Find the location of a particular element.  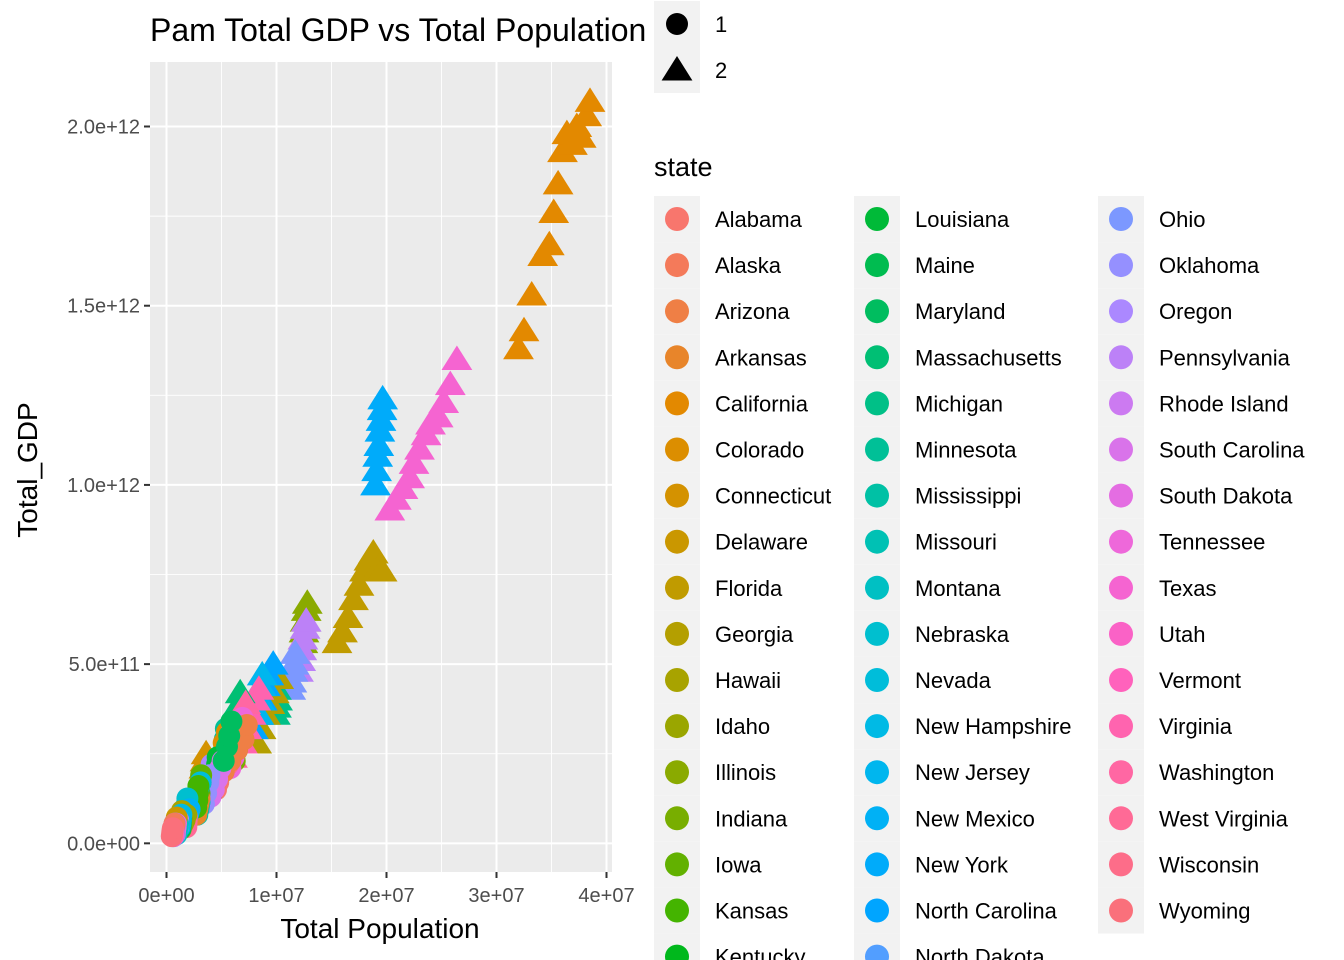

legend-triangle-icon is located at coordinates (677, 68).